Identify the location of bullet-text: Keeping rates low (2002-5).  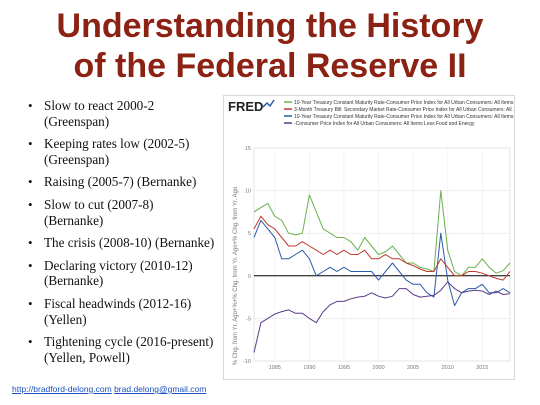
(117, 144).